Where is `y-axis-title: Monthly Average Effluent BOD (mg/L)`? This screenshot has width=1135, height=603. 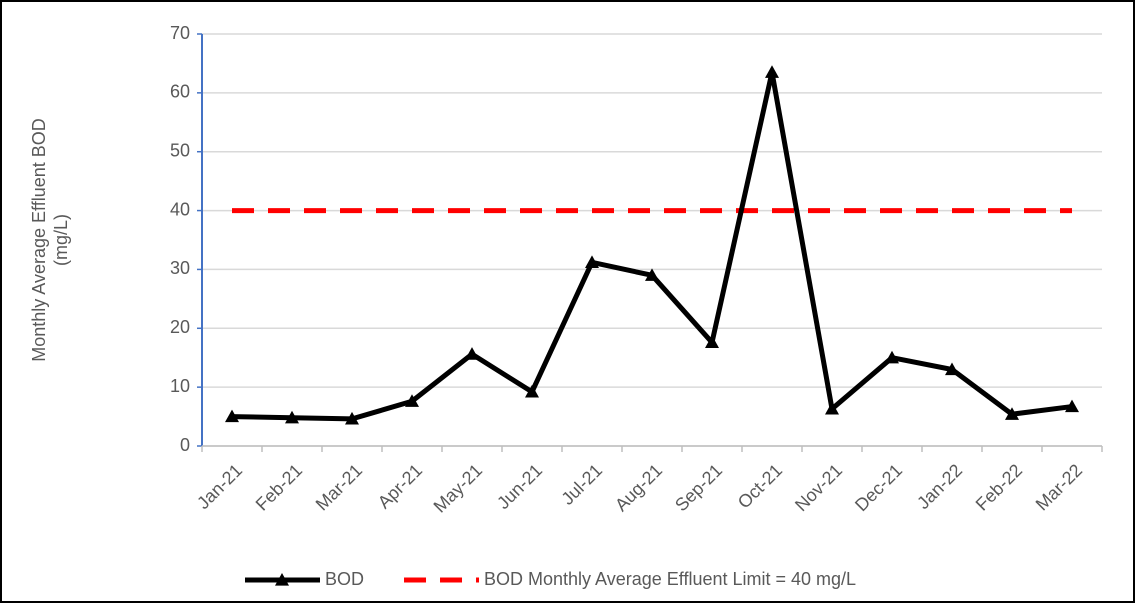
y-axis-title: Monthly Average Effluent BOD (mg/L) is located at coordinates (50, 239).